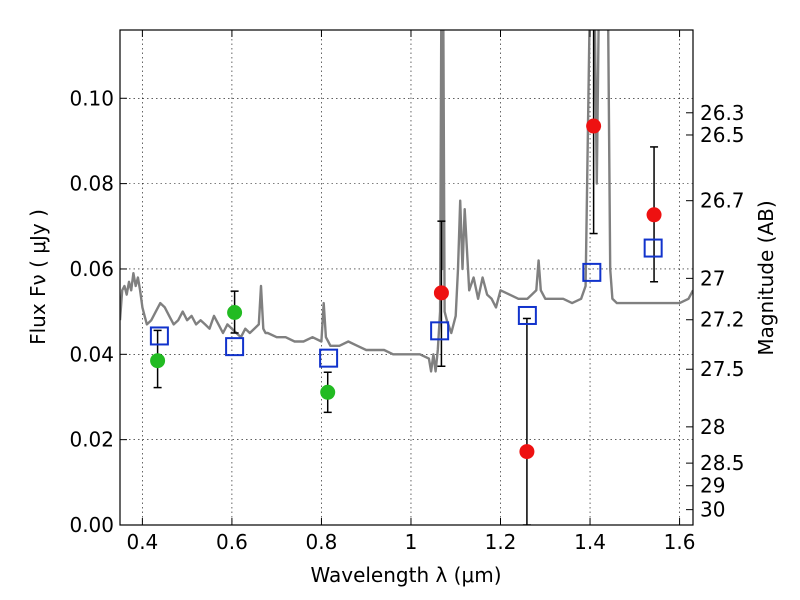  I want to click on x-tick-label: 1, so click(411, 542).